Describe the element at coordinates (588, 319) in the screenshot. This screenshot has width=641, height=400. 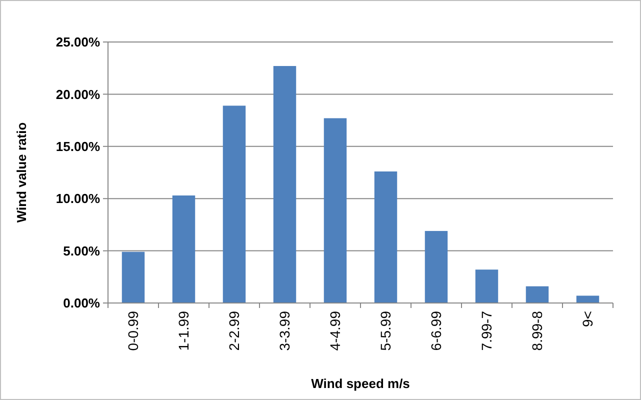
I see `x-tick-label: 9<` at that location.